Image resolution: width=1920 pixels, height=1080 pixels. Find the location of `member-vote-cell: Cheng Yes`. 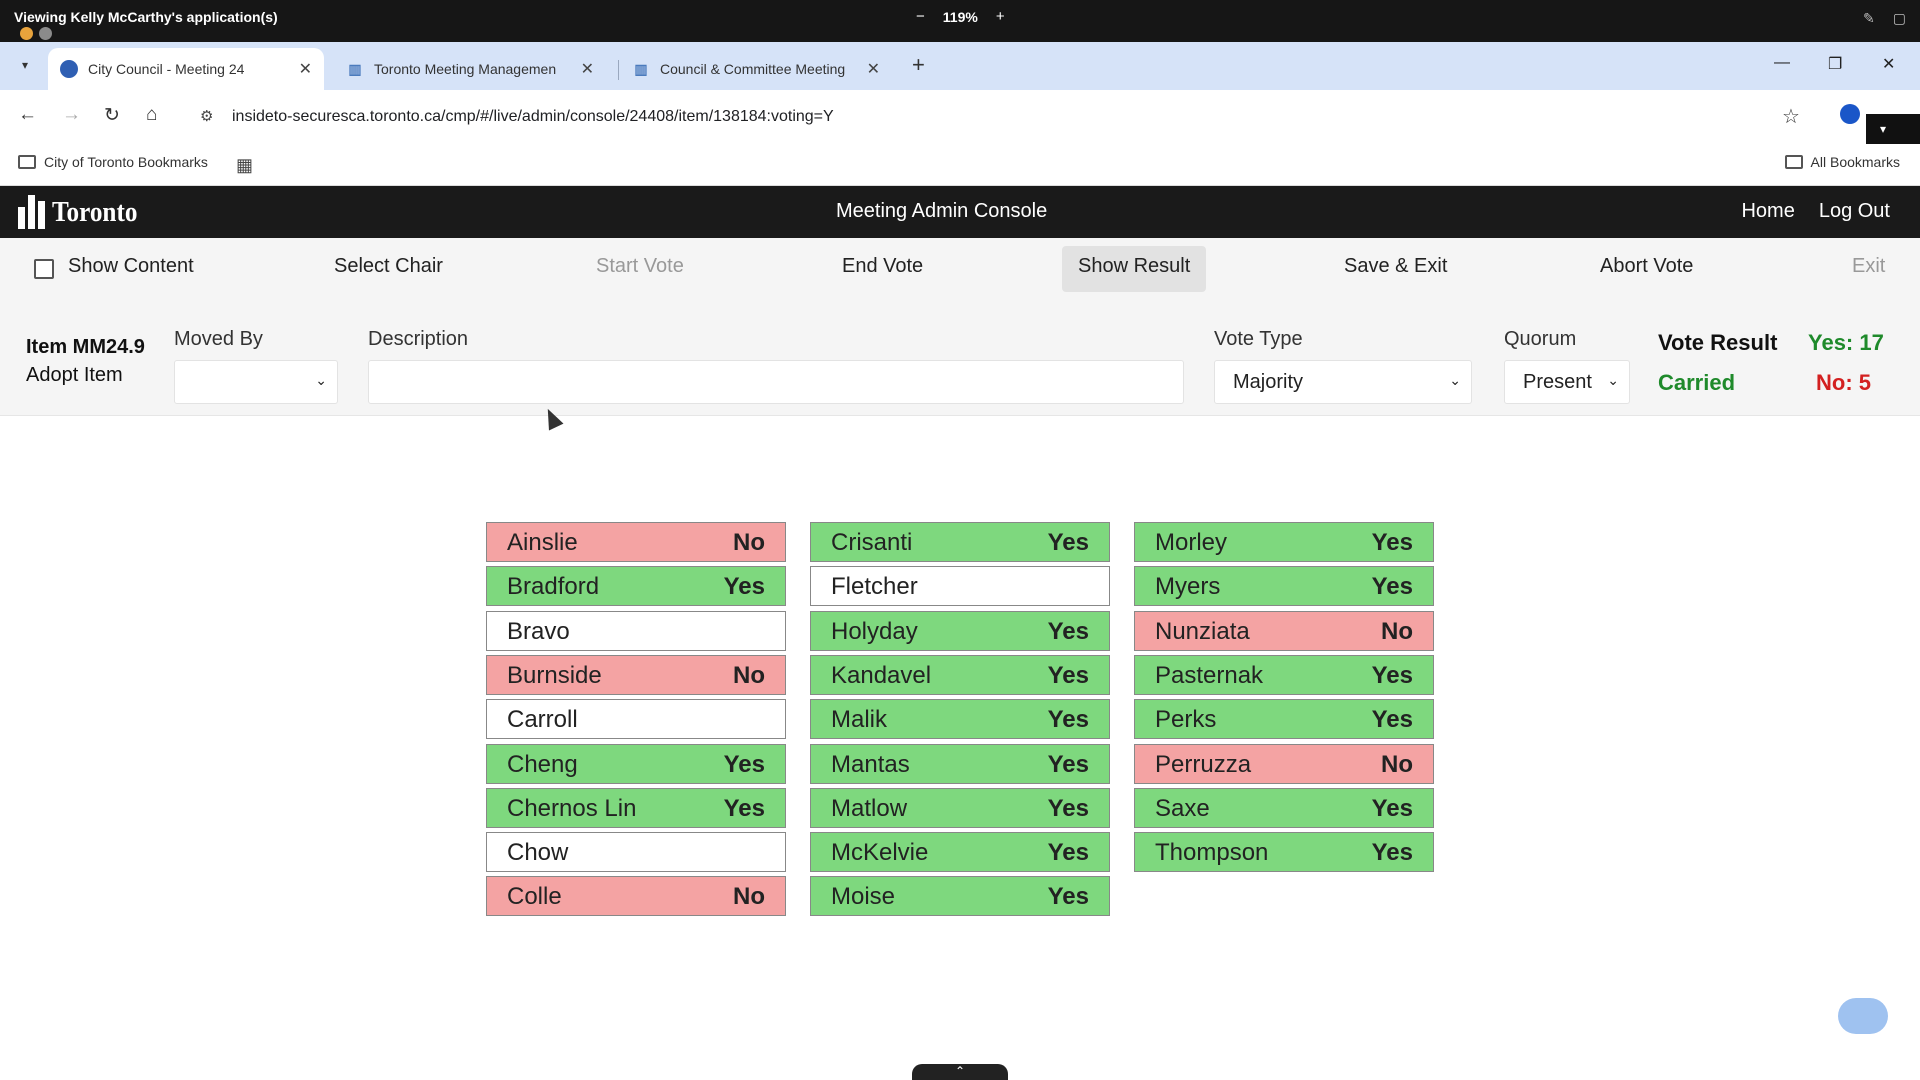

member-vote-cell: Cheng Yes is located at coordinates (636, 764).